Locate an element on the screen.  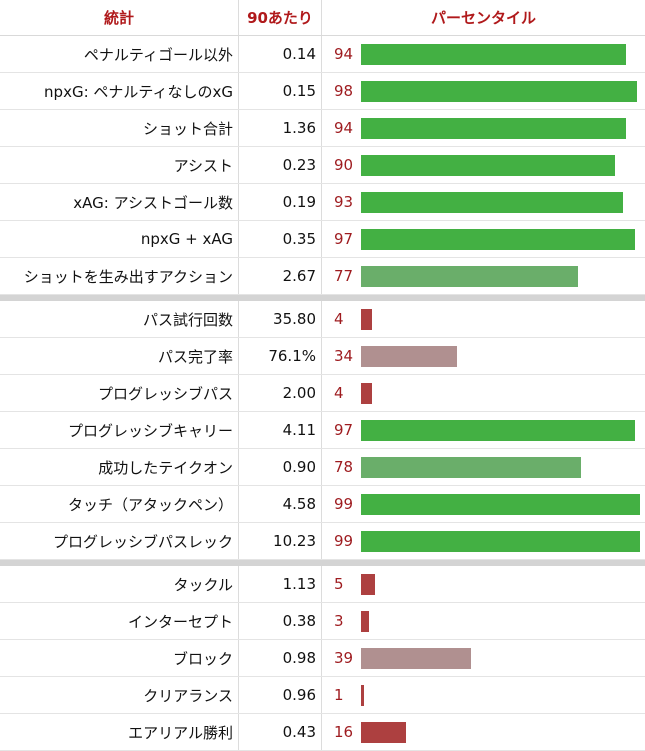
percentile-cell: 97 is located at coordinates (483, 430).